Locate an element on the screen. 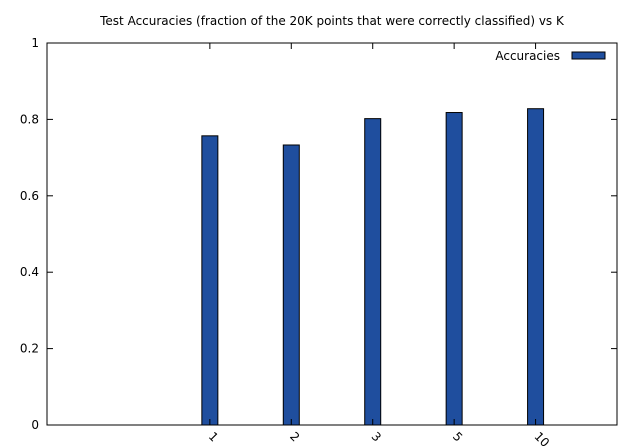 This screenshot has width=640, height=448. y-tick-label: 0.8 is located at coordinates (29, 119).